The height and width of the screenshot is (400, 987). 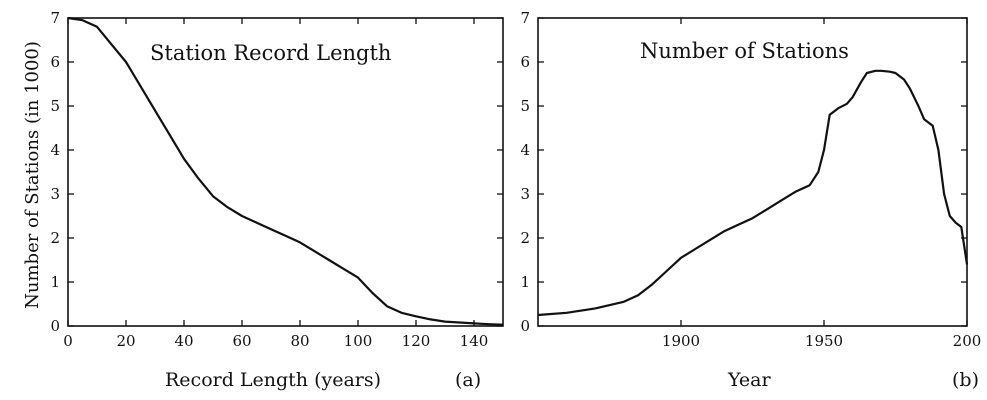 What do you see at coordinates (68, 341) in the screenshot?
I see `panel-a-x-tick-label: 0` at bounding box center [68, 341].